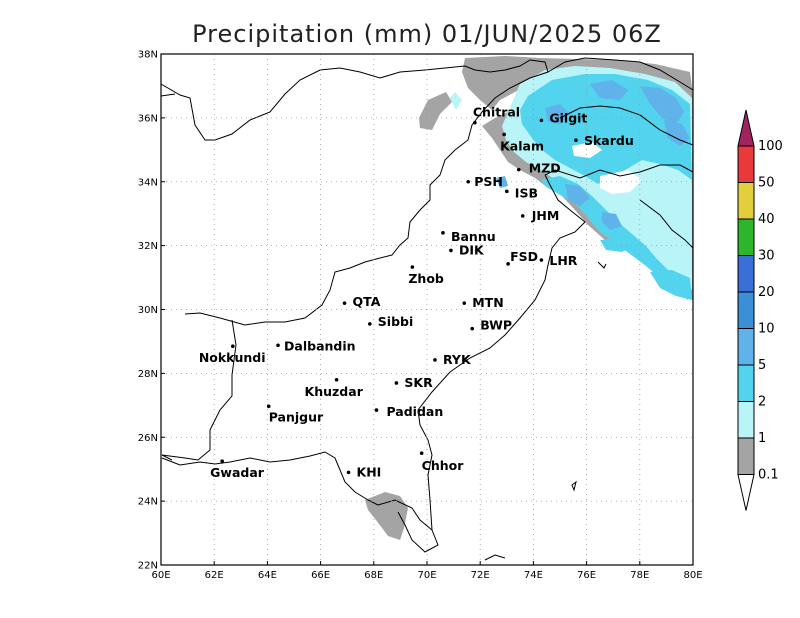 The image size is (800, 618). Describe the element at coordinates (762, 365) in the screenshot. I see `legend-label: 5` at that location.